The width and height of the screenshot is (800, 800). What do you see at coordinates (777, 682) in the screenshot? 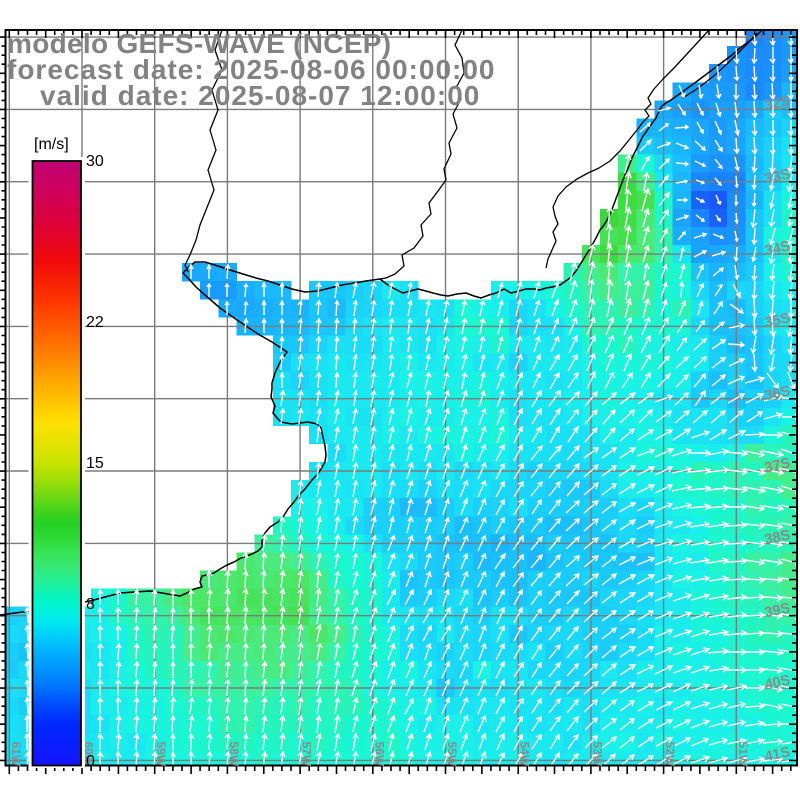
I see `svg-text: 40S` at bounding box center [777, 682].